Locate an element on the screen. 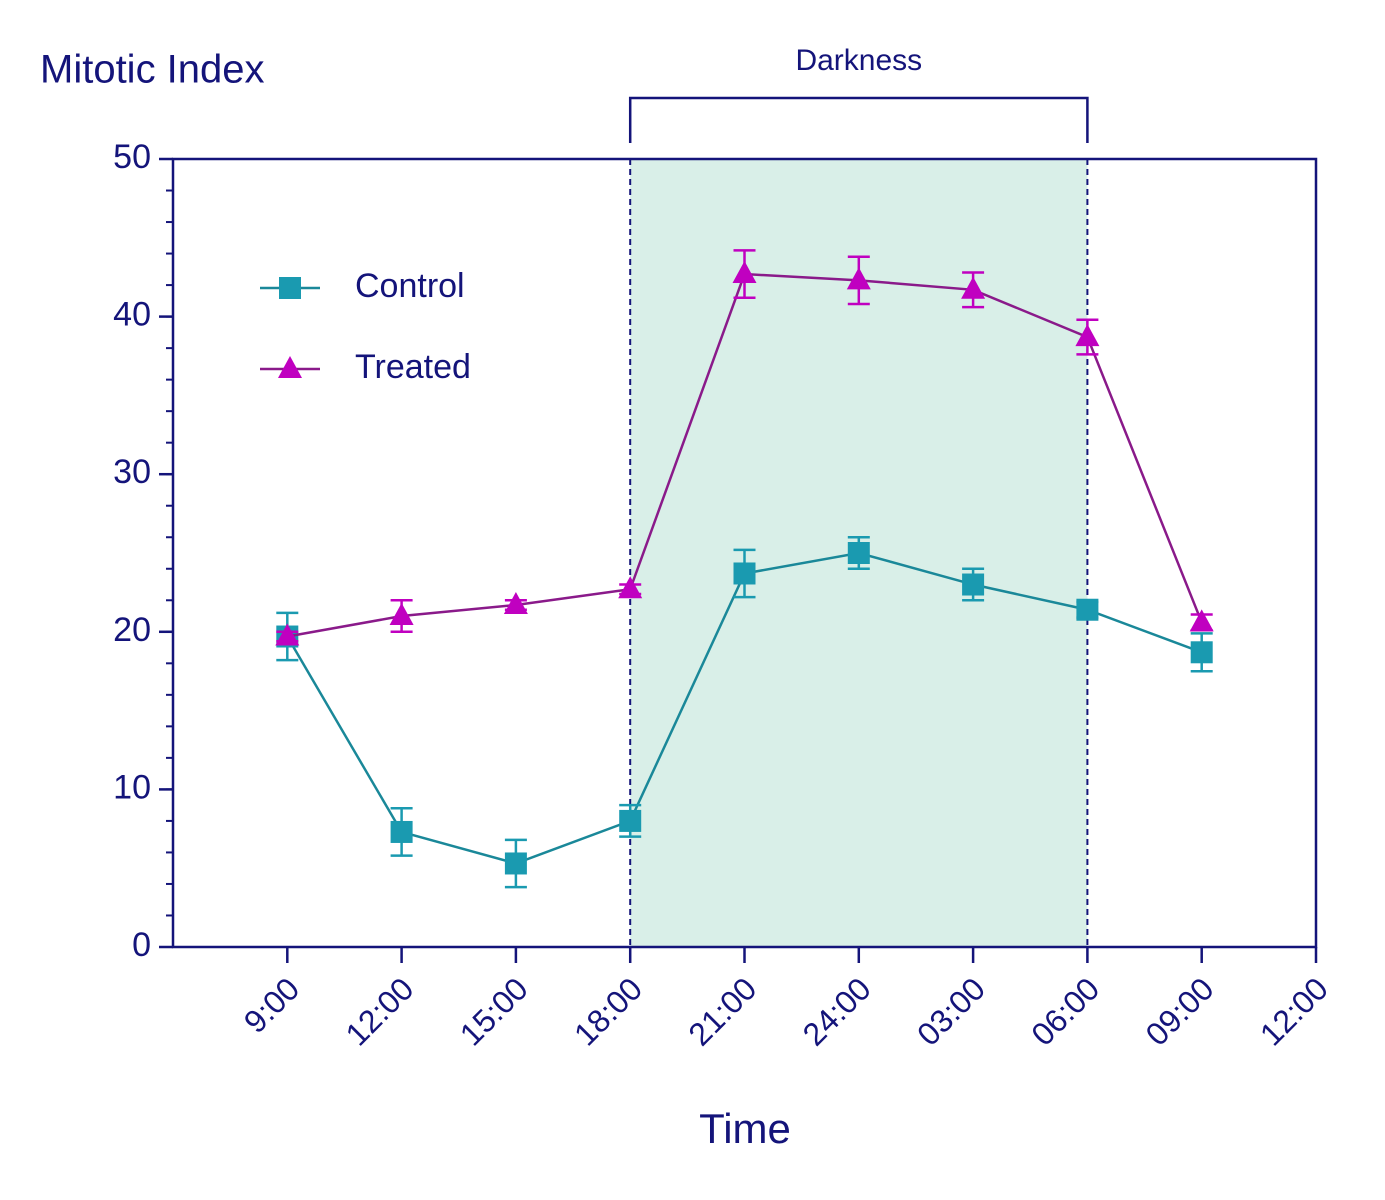 This screenshot has width=1385, height=1200. y-tick-label: 40 is located at coordinates (132, 315).